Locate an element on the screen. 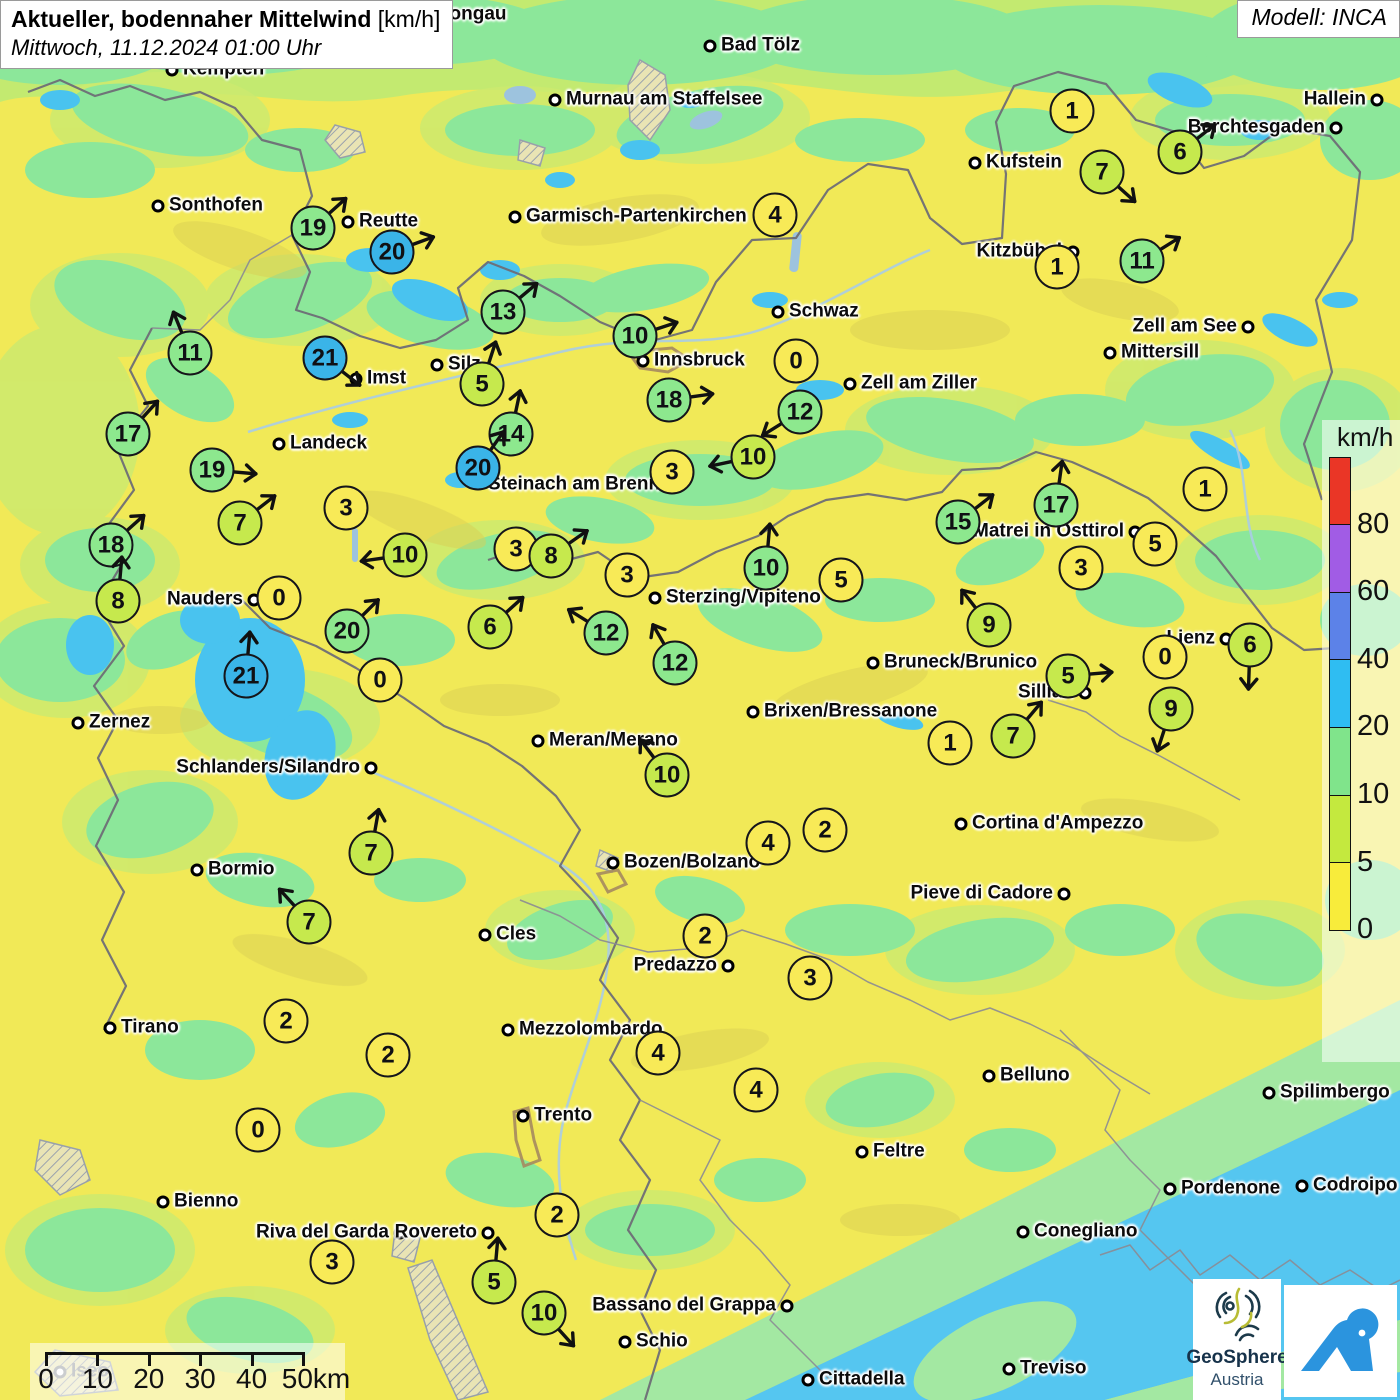 The height and width of the screenshot is (1400, 1400). wind-speed-value: 3 is located at coordinates (810, 977).